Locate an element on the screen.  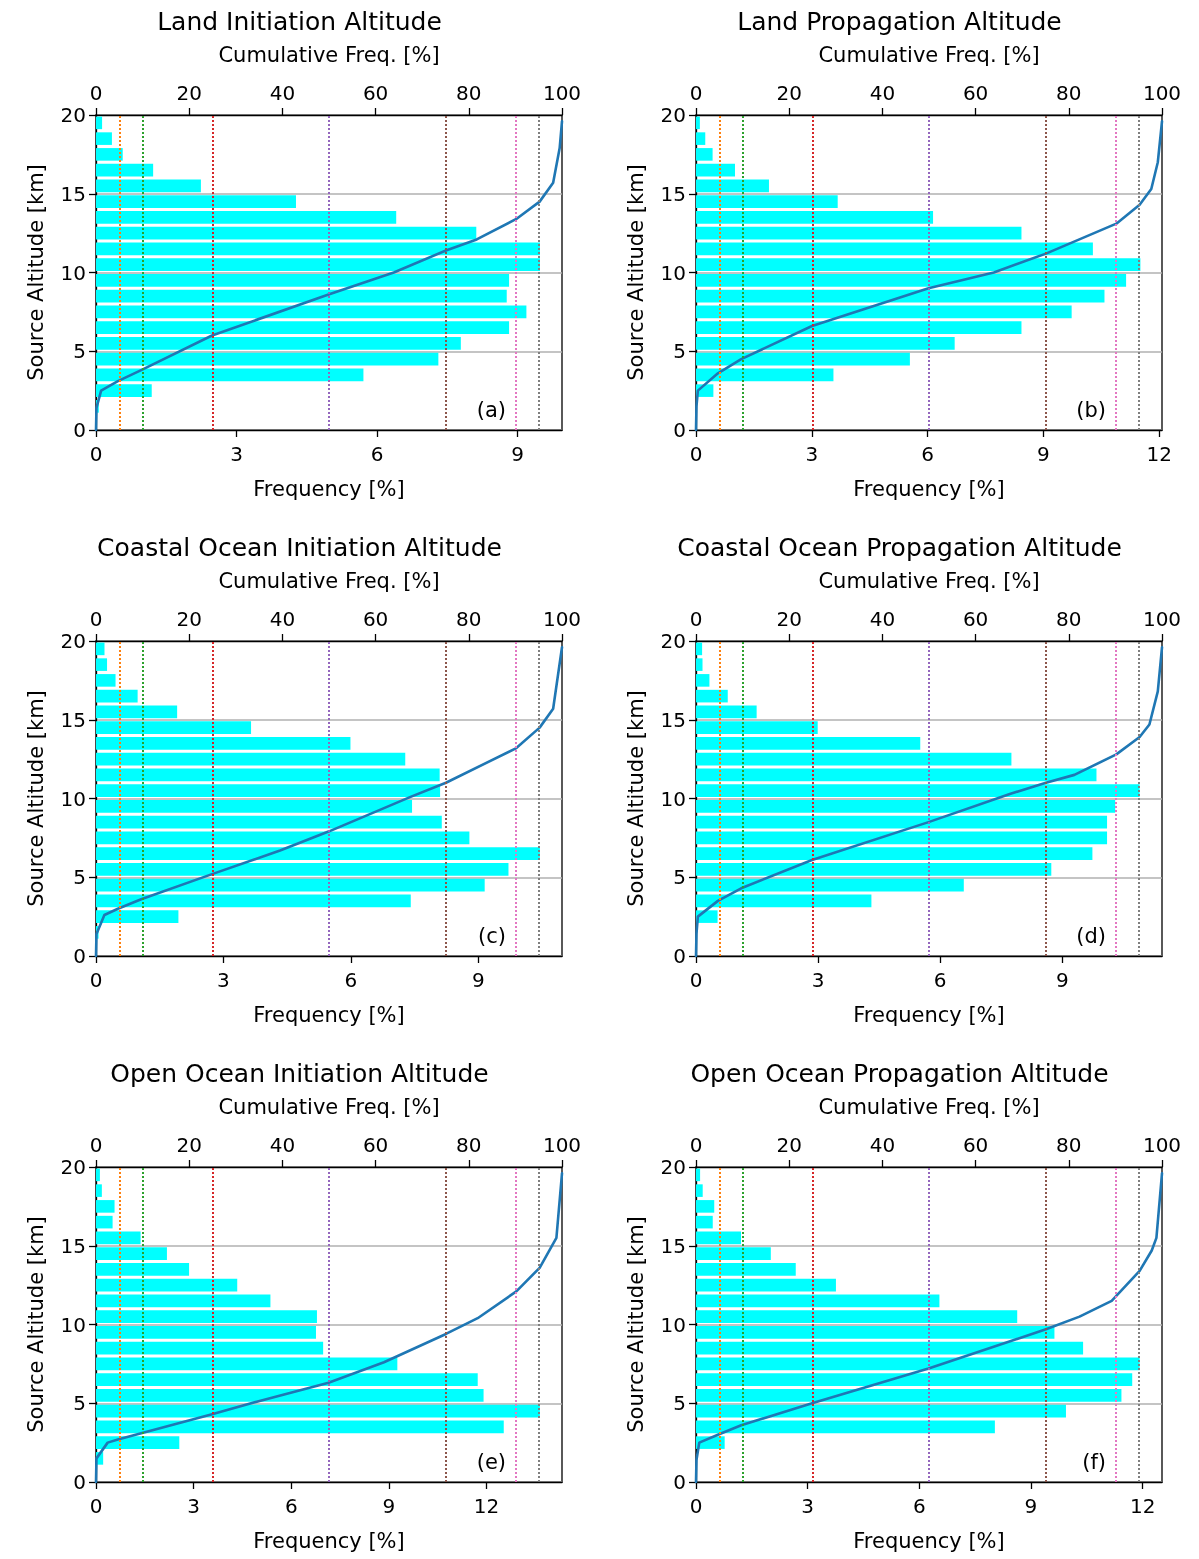
annotation: (f) is located at coordinates (1094, 1461).